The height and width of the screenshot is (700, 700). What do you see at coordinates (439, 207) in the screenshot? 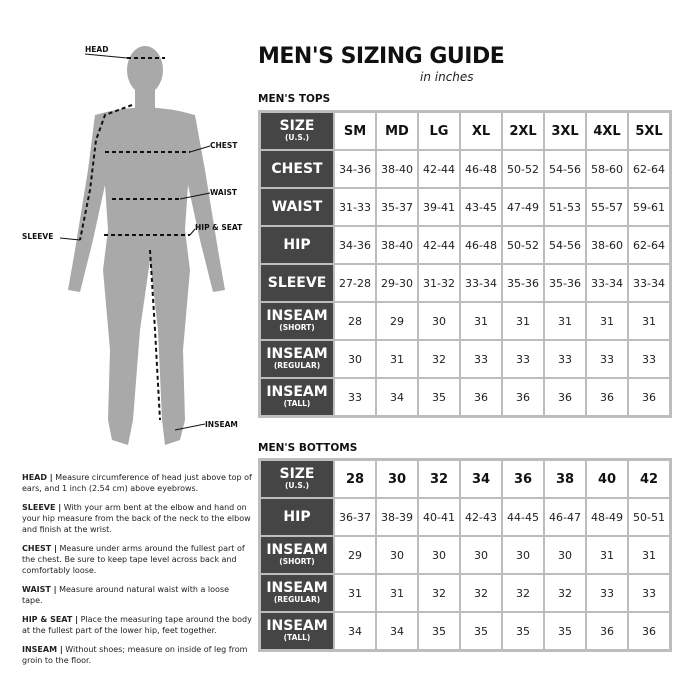
I see `value-cell: 39-41` at bounding box center [439, 207].